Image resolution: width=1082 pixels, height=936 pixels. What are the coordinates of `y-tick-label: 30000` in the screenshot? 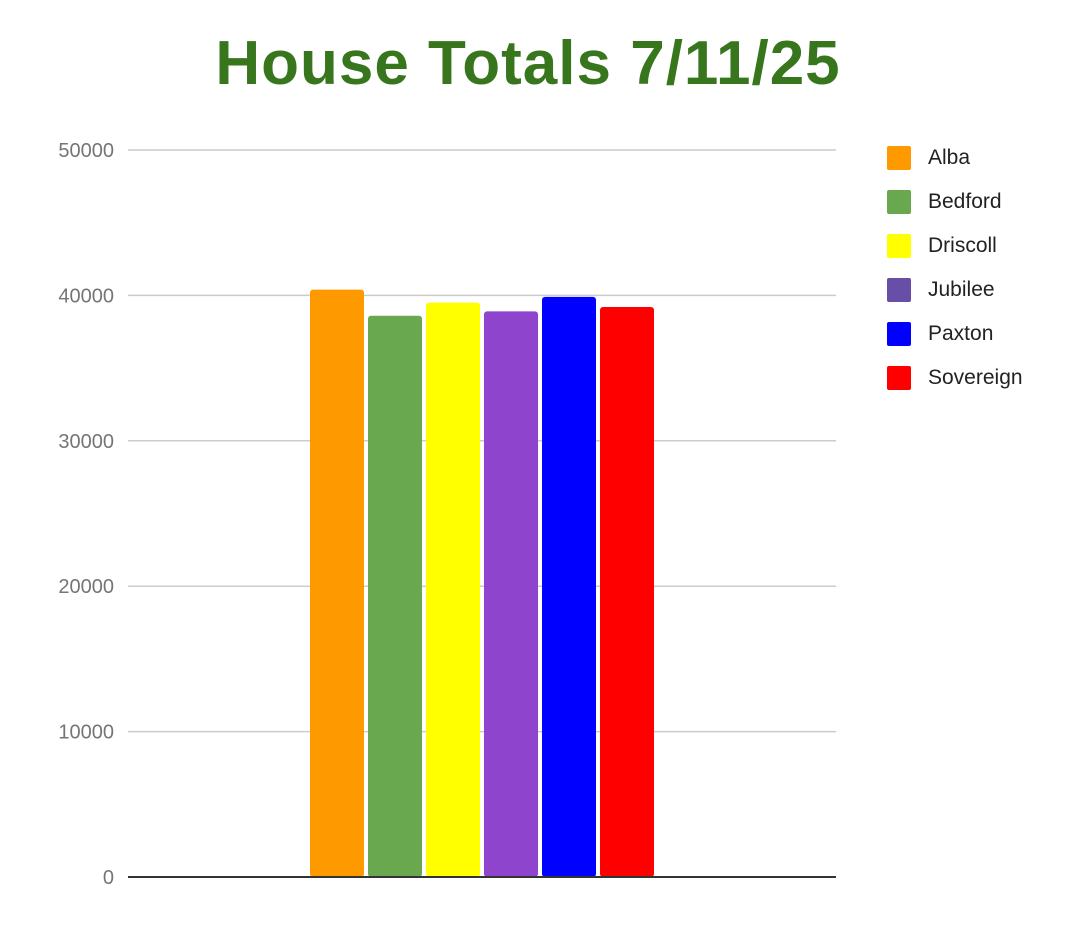 It's located at (86, 442).